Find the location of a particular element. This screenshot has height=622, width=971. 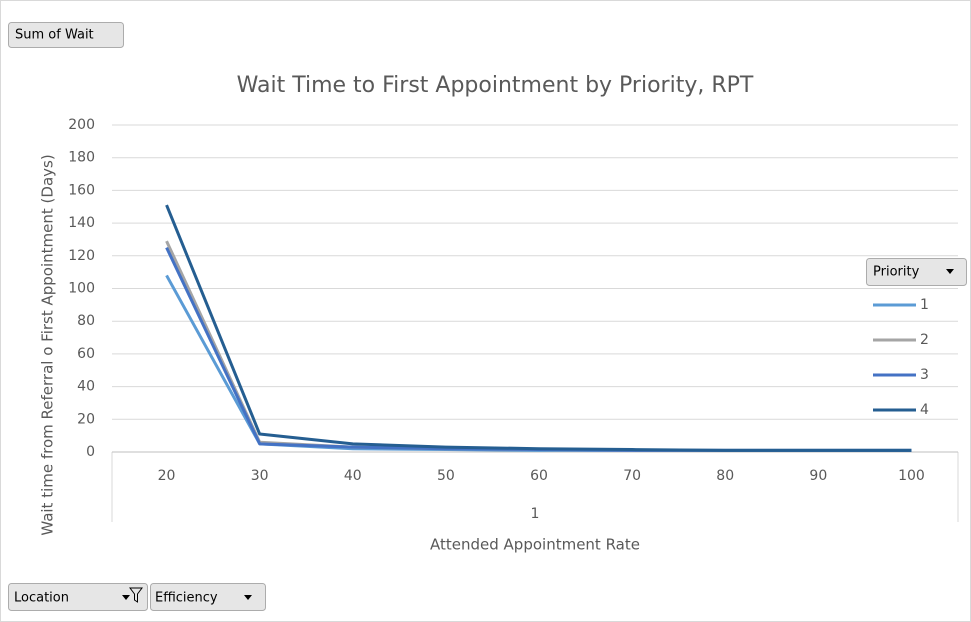

x-tick-label: 100 is located at coordinates (911, 476).